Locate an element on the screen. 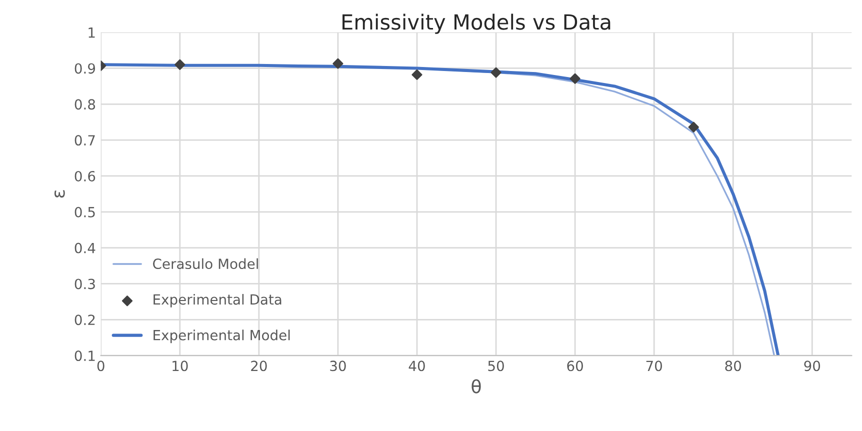  legend-label: Cerasulo Model is located at coordinates (205, 264).